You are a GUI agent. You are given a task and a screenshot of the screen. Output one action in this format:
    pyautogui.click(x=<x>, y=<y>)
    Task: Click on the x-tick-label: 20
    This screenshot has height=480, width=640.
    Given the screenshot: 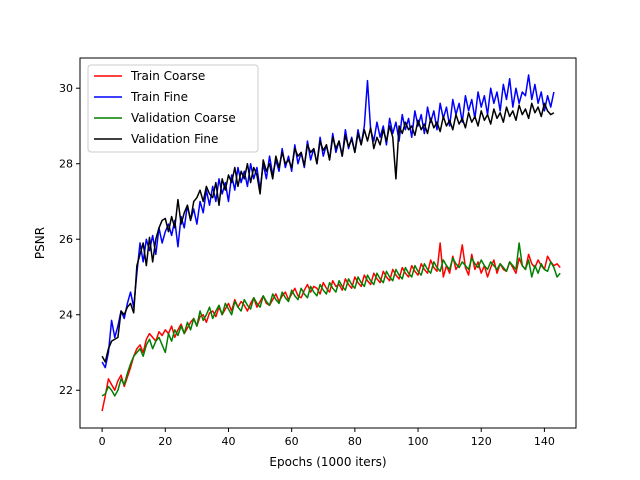 What is the action you would take?
    pyautogui.click(x=165, y=441)
    